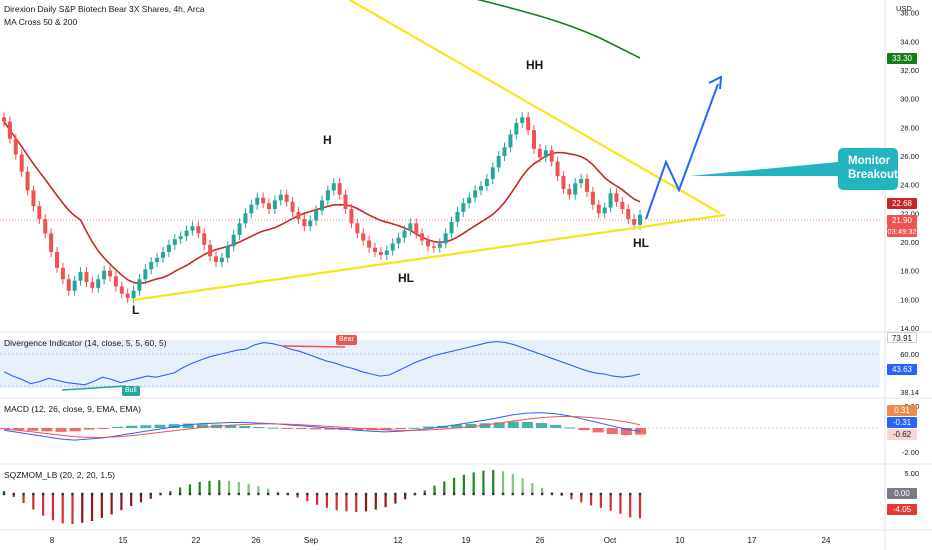 This screenshot has width=932, height=550. Describe the element at coordinates (910, 452) in the screenshot. I see `macd-tick-label: -2.00` at that location.